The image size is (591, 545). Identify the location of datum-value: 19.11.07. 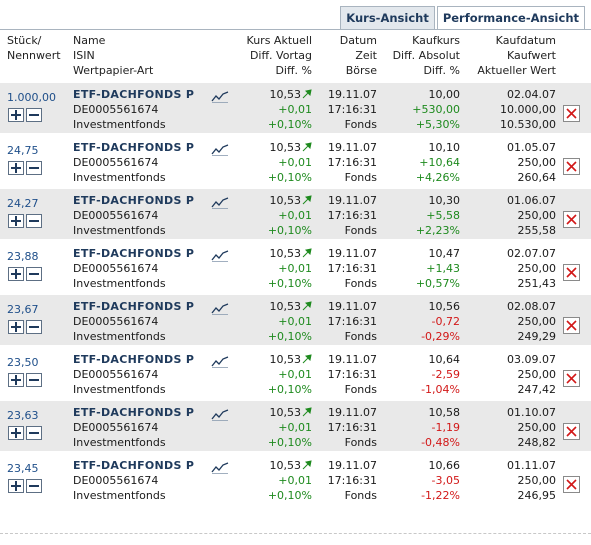
(352, 359).